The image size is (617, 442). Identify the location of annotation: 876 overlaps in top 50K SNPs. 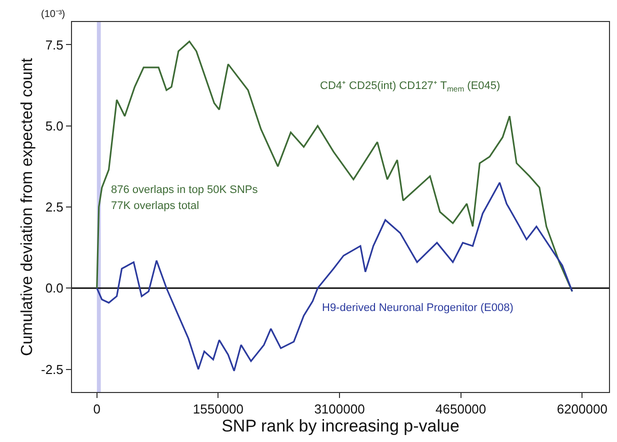
(184, 190).